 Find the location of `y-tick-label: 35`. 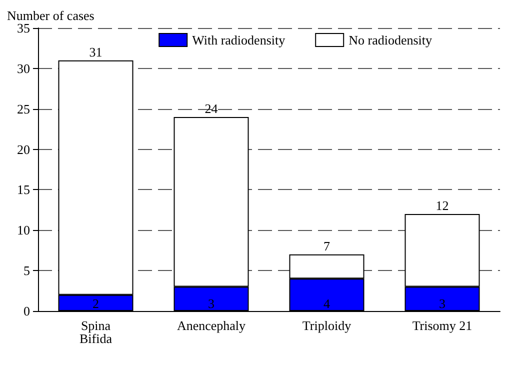

y-tick-label: 35 is located at coordinates (23, 28).